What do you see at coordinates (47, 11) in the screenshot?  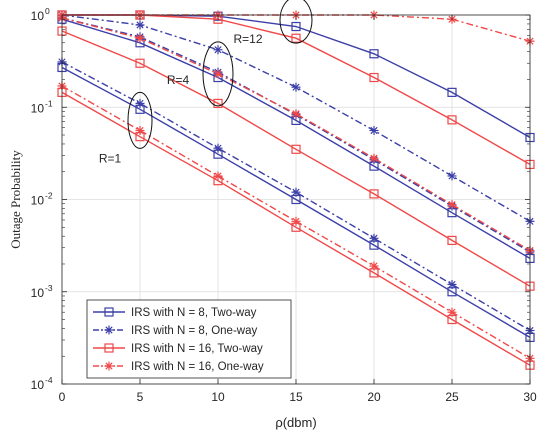 I see `y-tick-exponent: 0` at bounding box center [47, 11].